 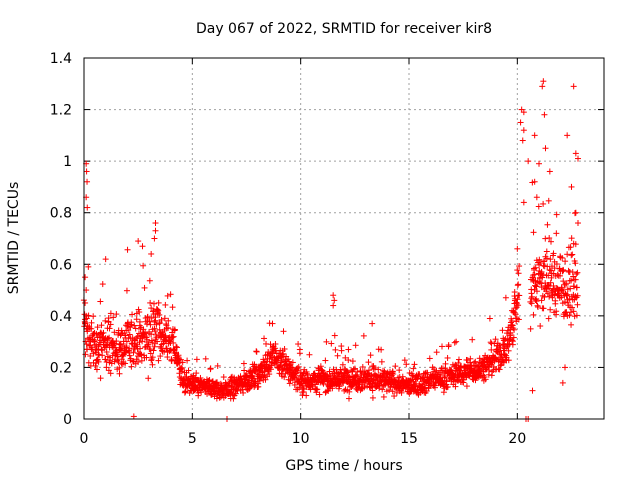 What do you see at coordinates (14, 238) in the screenshot?
I see `y-axis-title: SRMTID / TECUs` at bounding box center [14, 238].